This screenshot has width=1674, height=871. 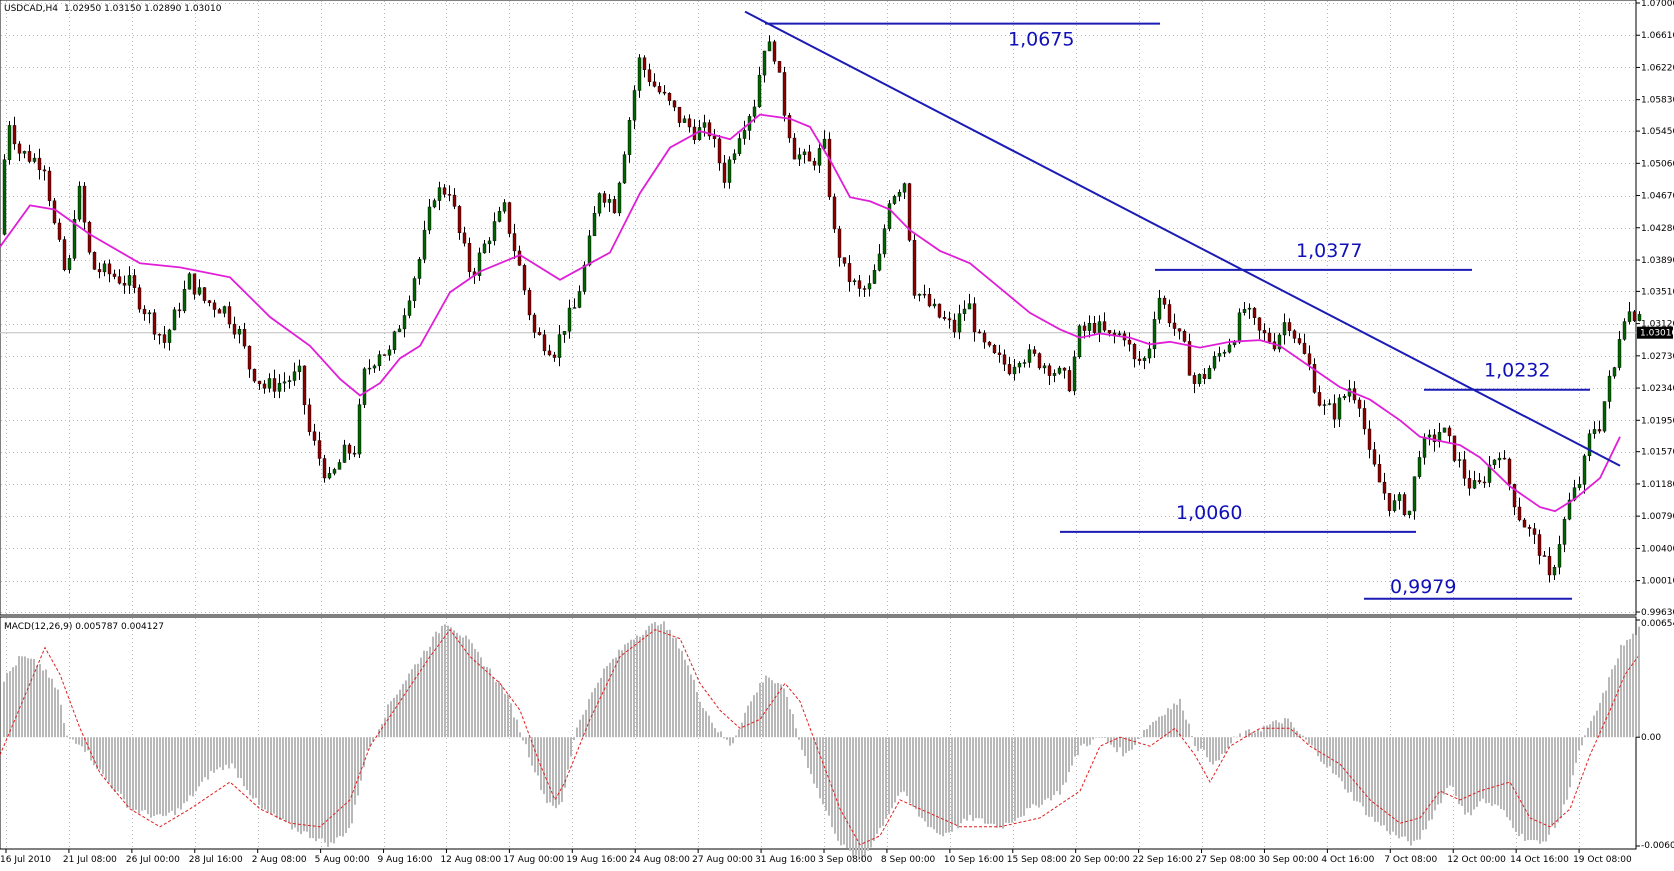 I want to click on chart-ohlc: 1.02950 1.03150 1.02890 1.03010, so click(x=143, y=9).